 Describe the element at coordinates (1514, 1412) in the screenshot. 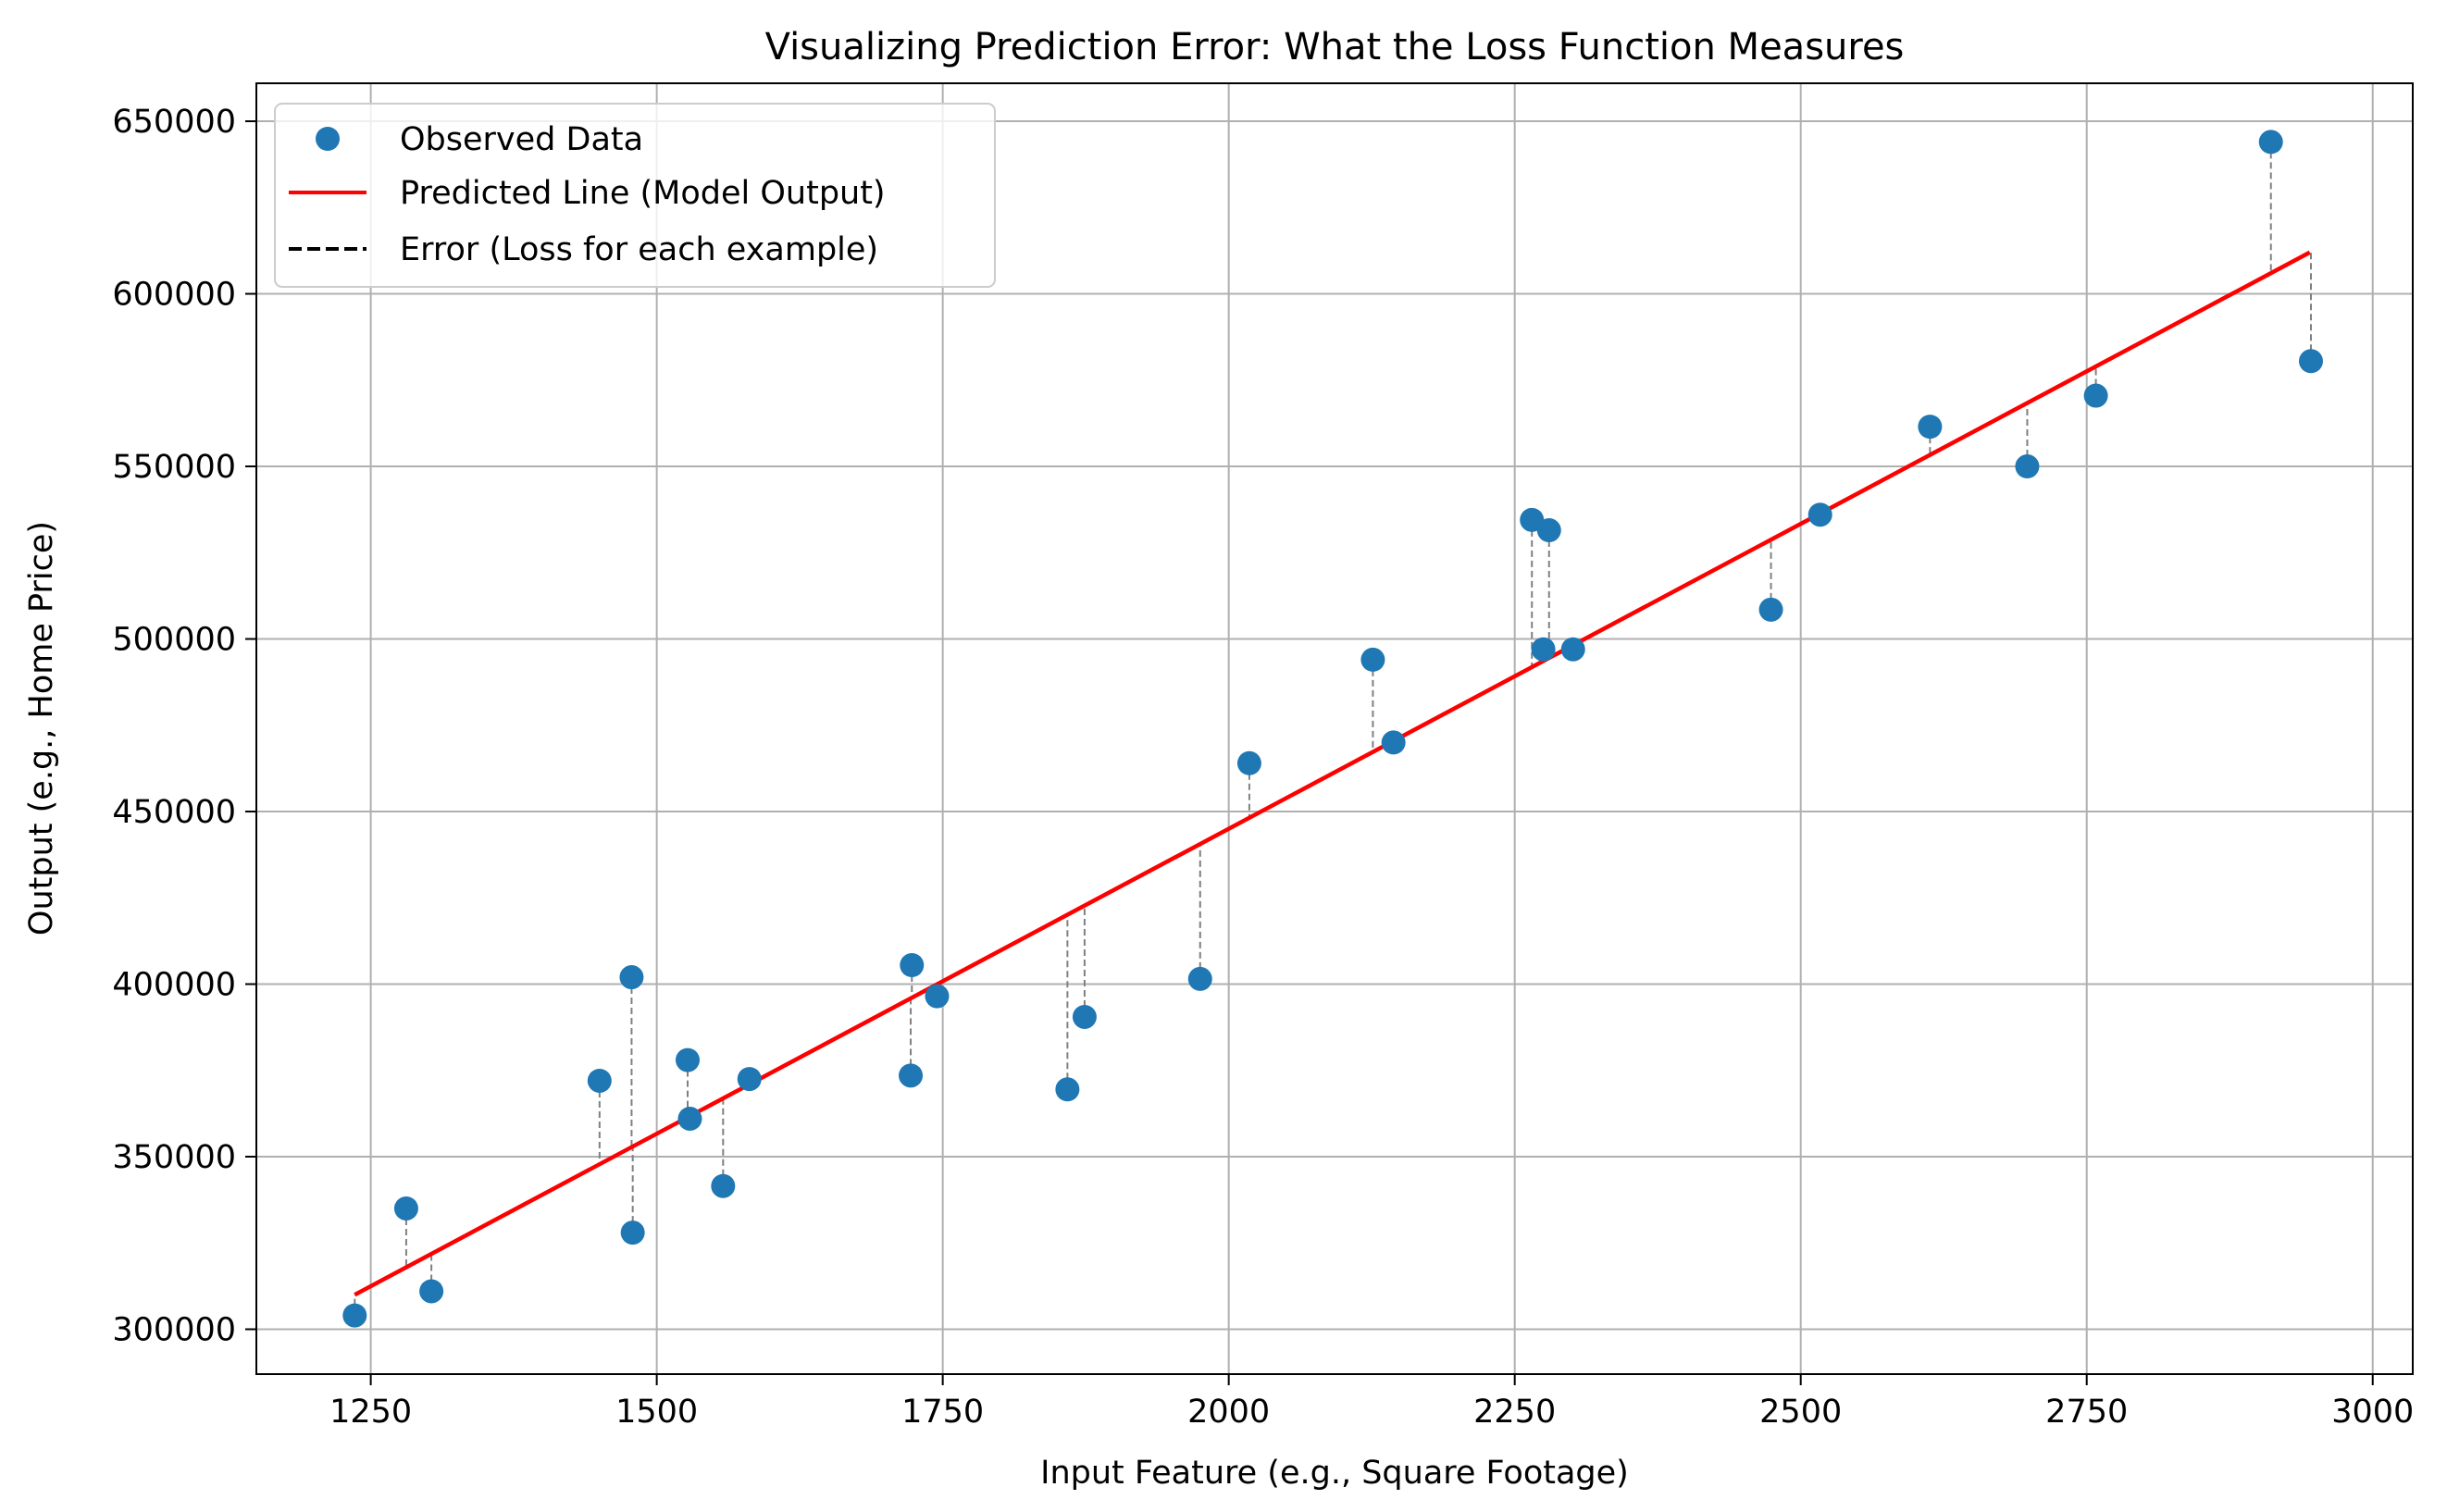

I see `x-tick-label: 2250` at that location.